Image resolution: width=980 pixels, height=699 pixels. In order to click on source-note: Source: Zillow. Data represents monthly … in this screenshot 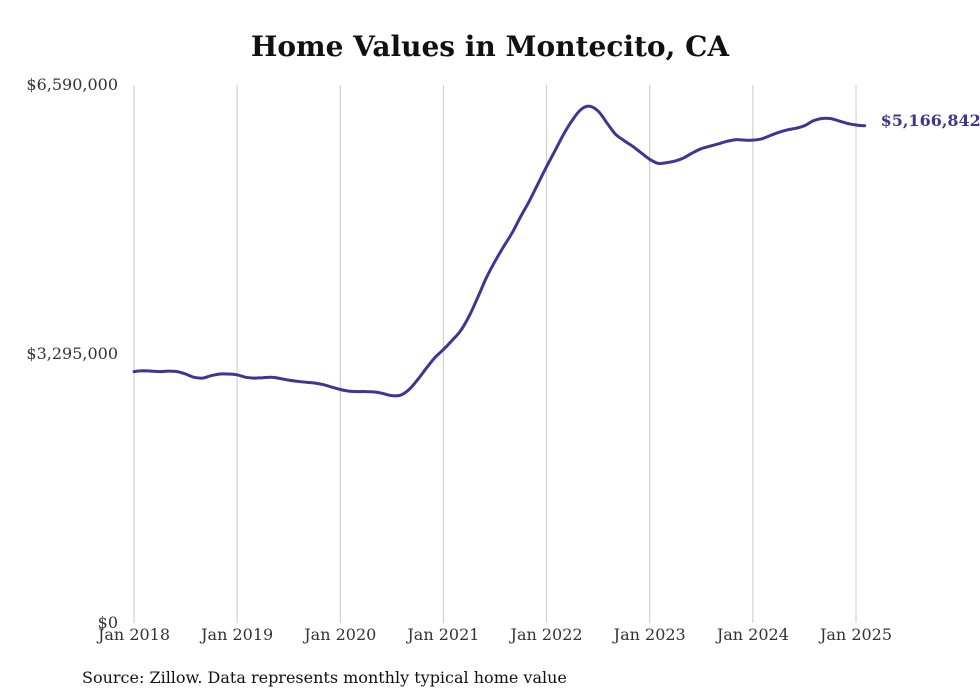, I will do `click(324, 677)`.